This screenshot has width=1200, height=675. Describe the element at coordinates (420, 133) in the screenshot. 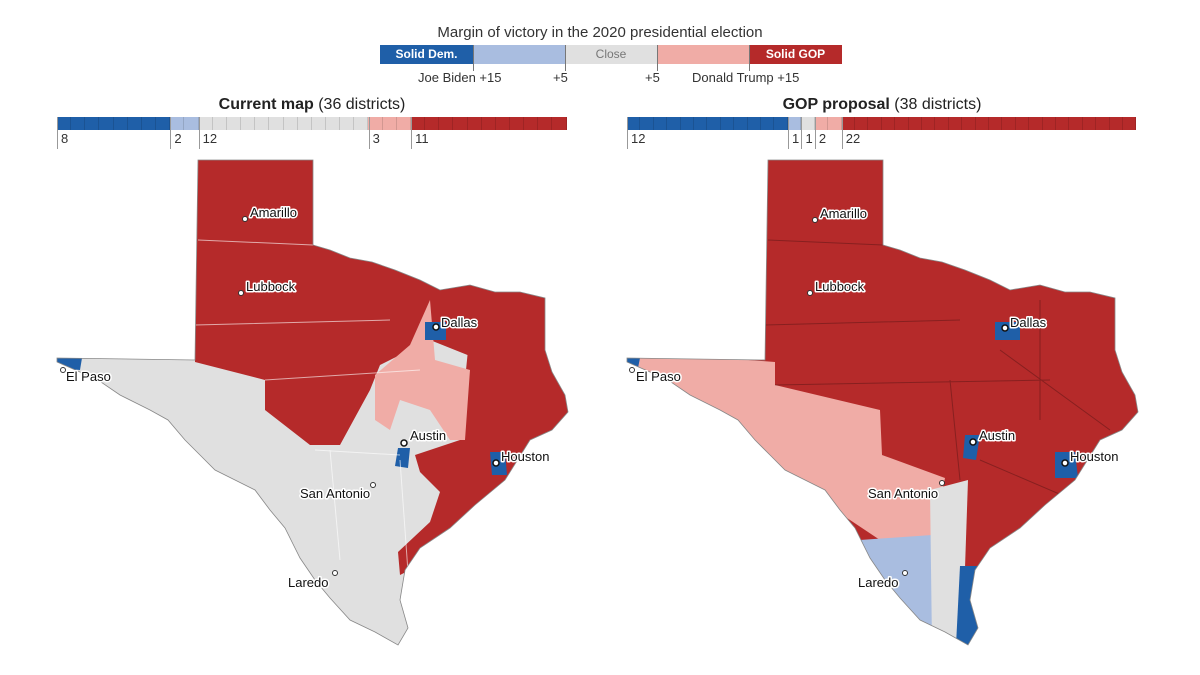

I see `count-label-solid-gop: 11` at that location.